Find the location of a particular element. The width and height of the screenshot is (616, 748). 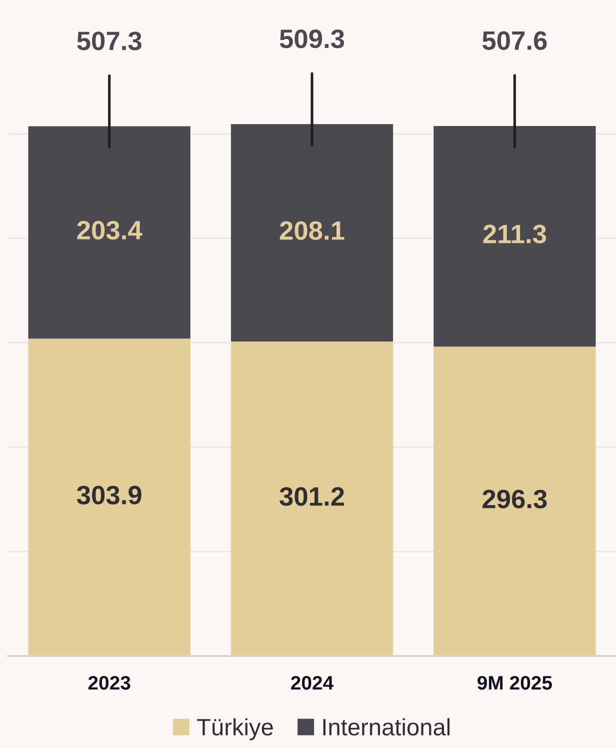

total-label: 507.3 is located at coordinates (109, 41).